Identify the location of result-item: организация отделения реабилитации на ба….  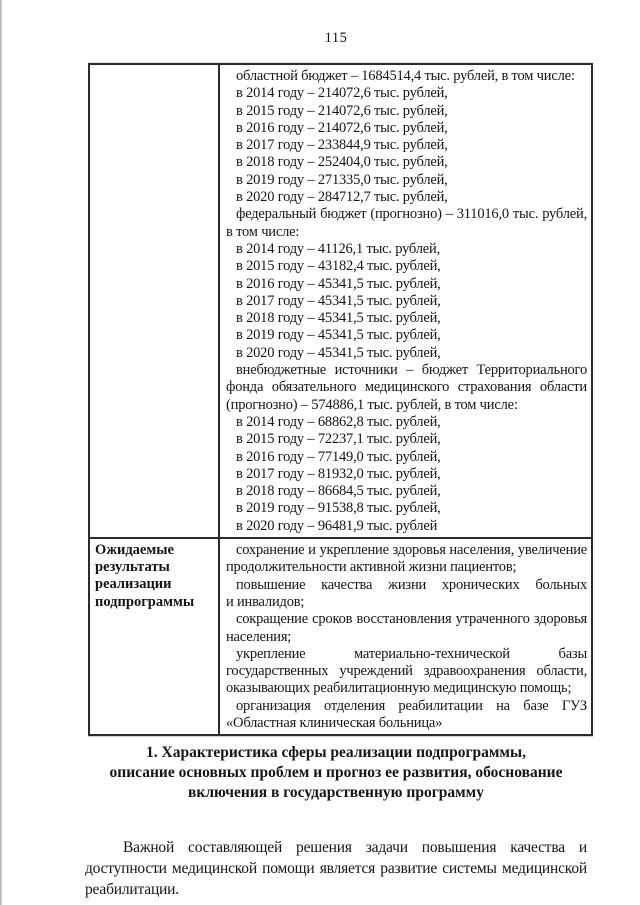
(406, 714).